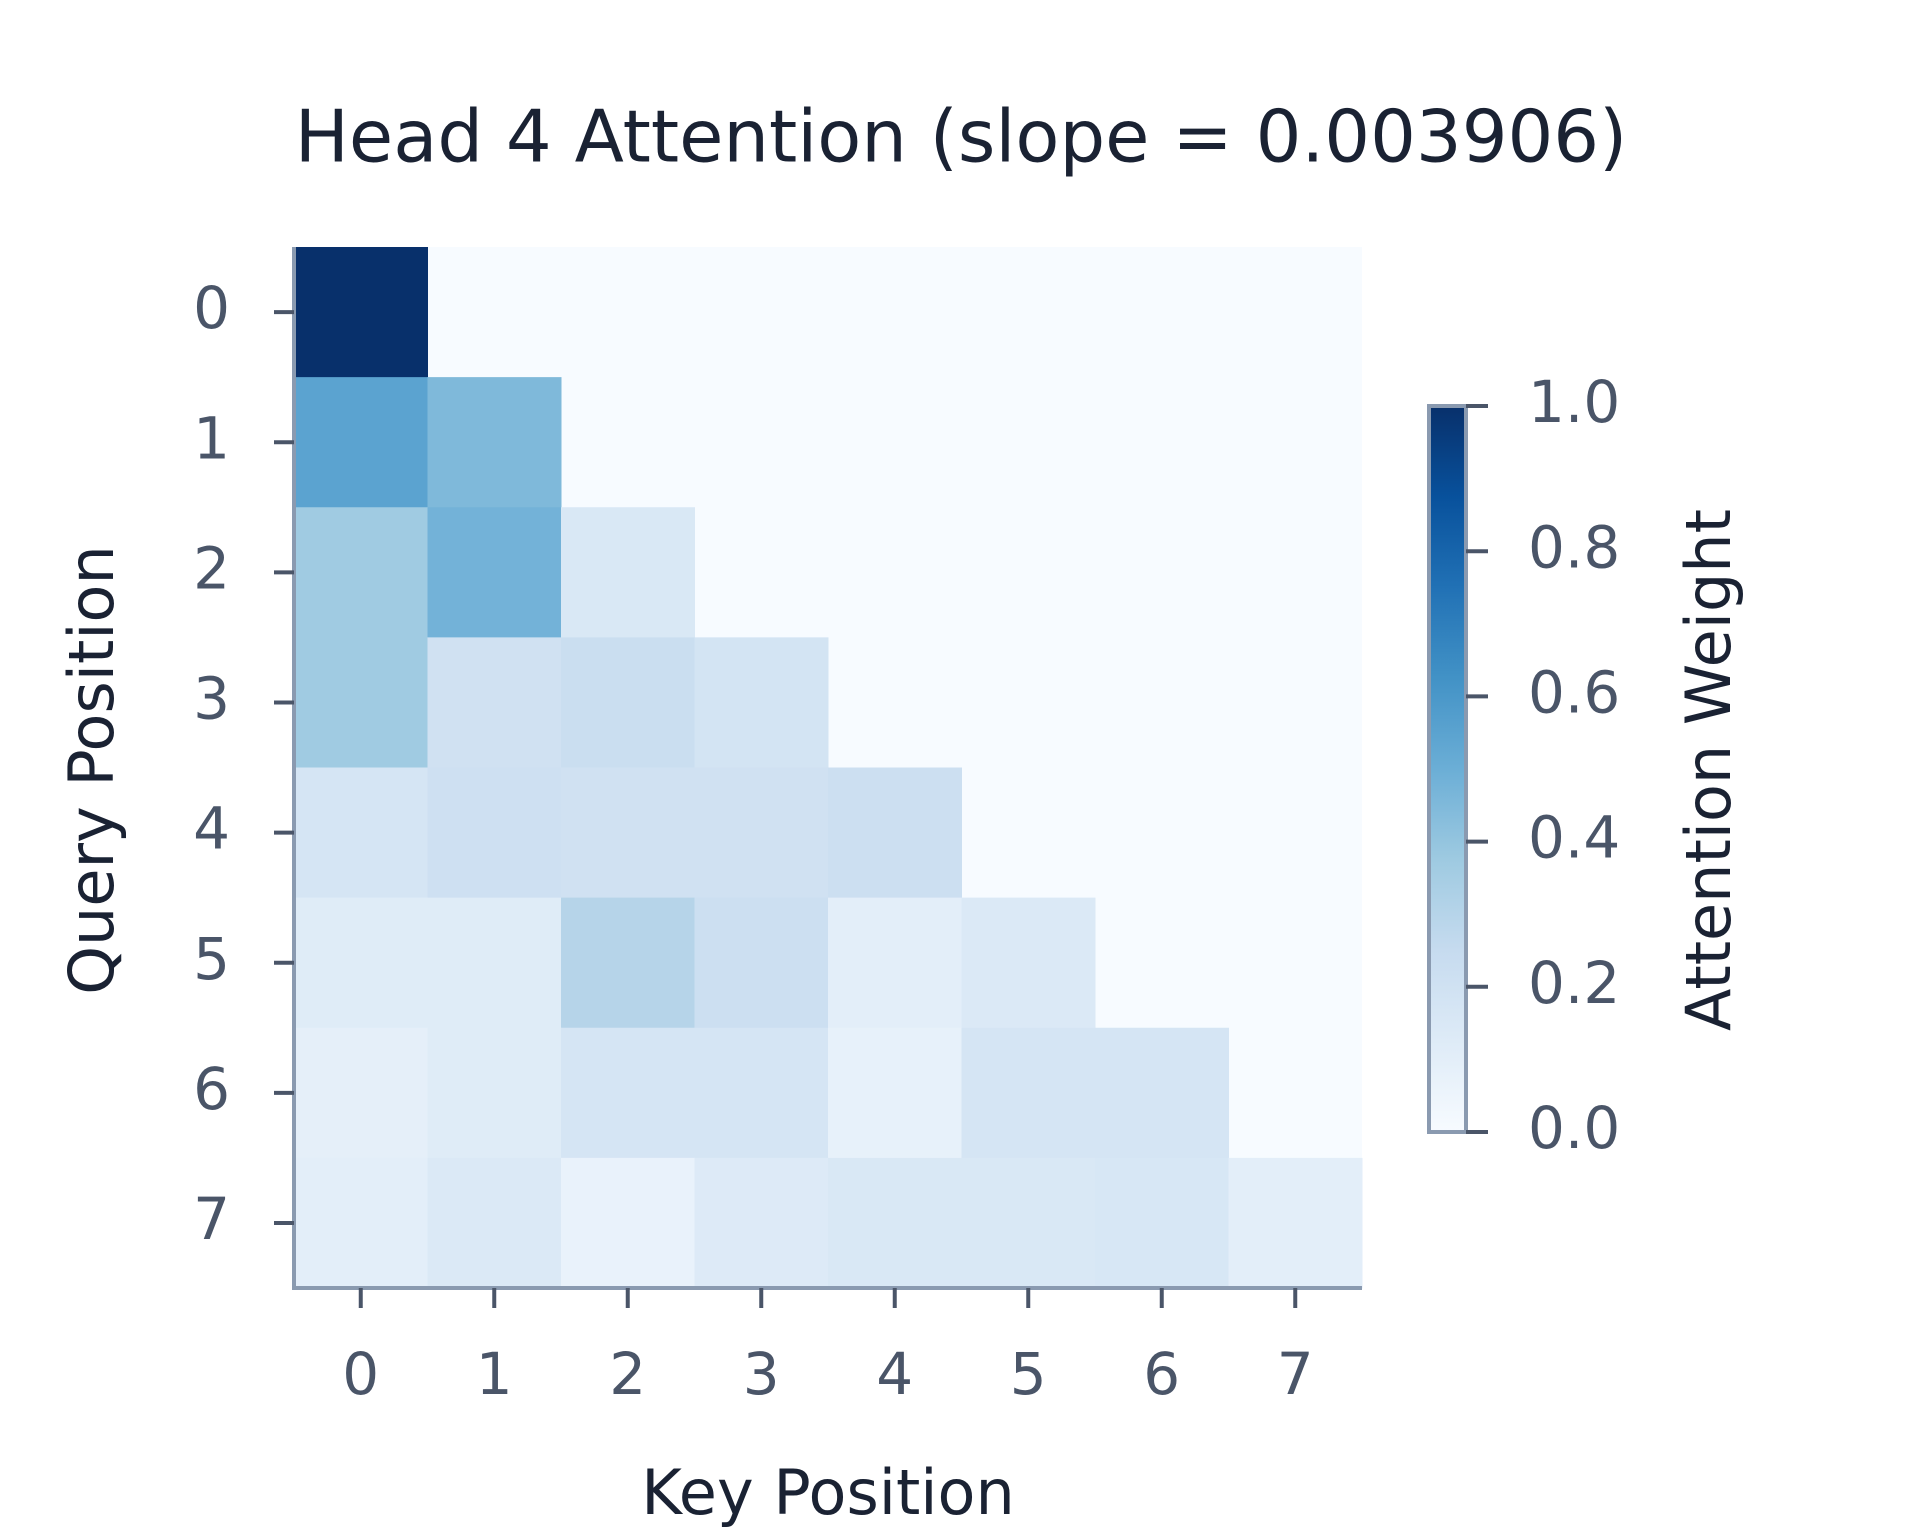 This screenshot has width=1920, height=1536. Describe the element at coordinates (494, 1374) in the screenshot. I see `x-tick-label: 1` at that location.